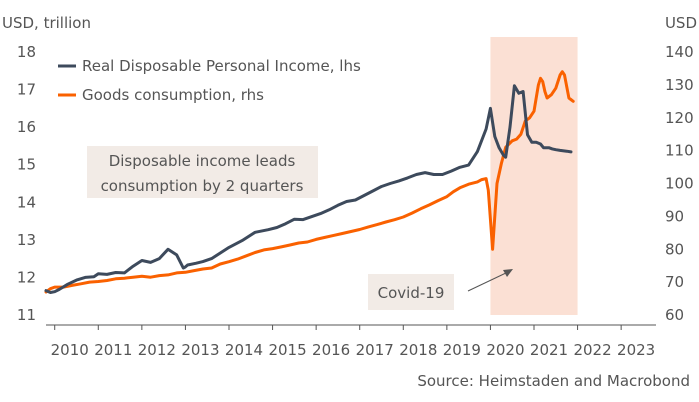 This screenshot has width=699, height=402. I want to click on x-tick-label: 2014, so click(244, 350).